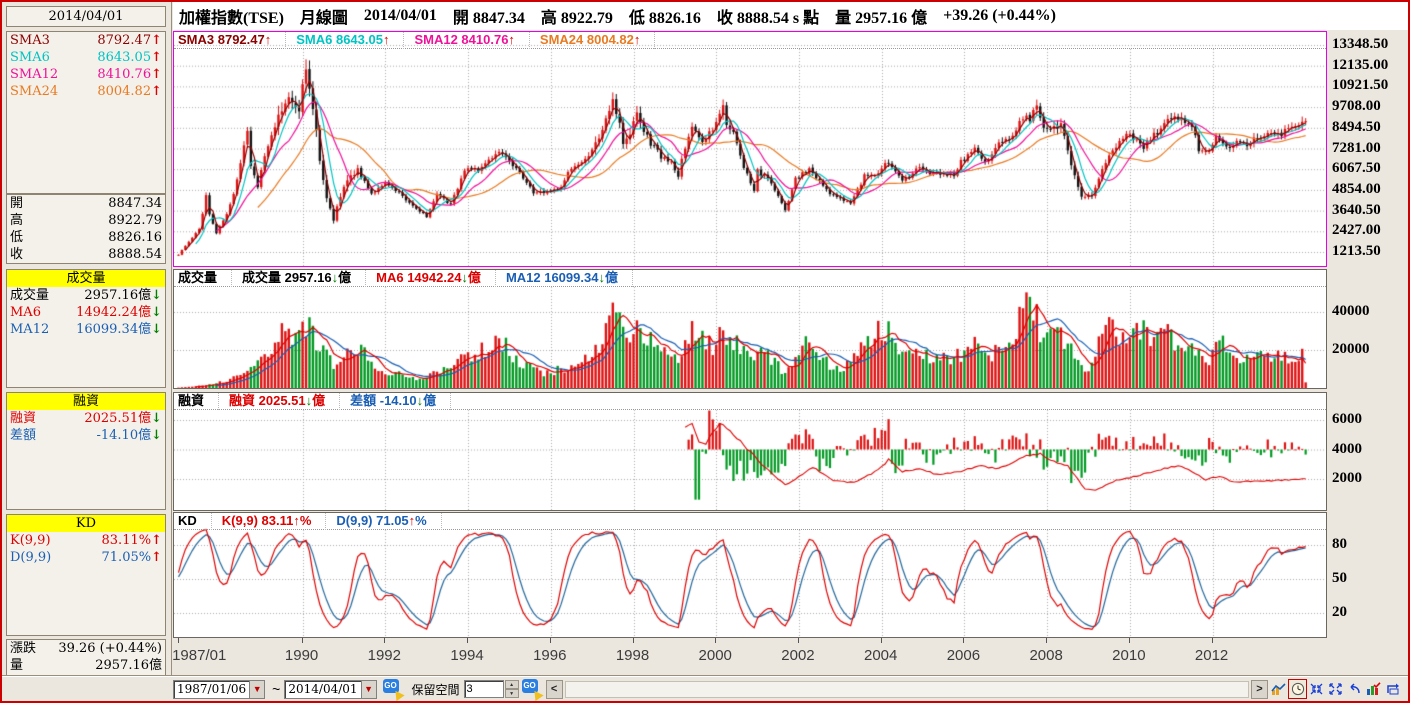 The width and height of the screenshot is (1410, 703). I want to click on window-switch-icon, so click(1392, 689).